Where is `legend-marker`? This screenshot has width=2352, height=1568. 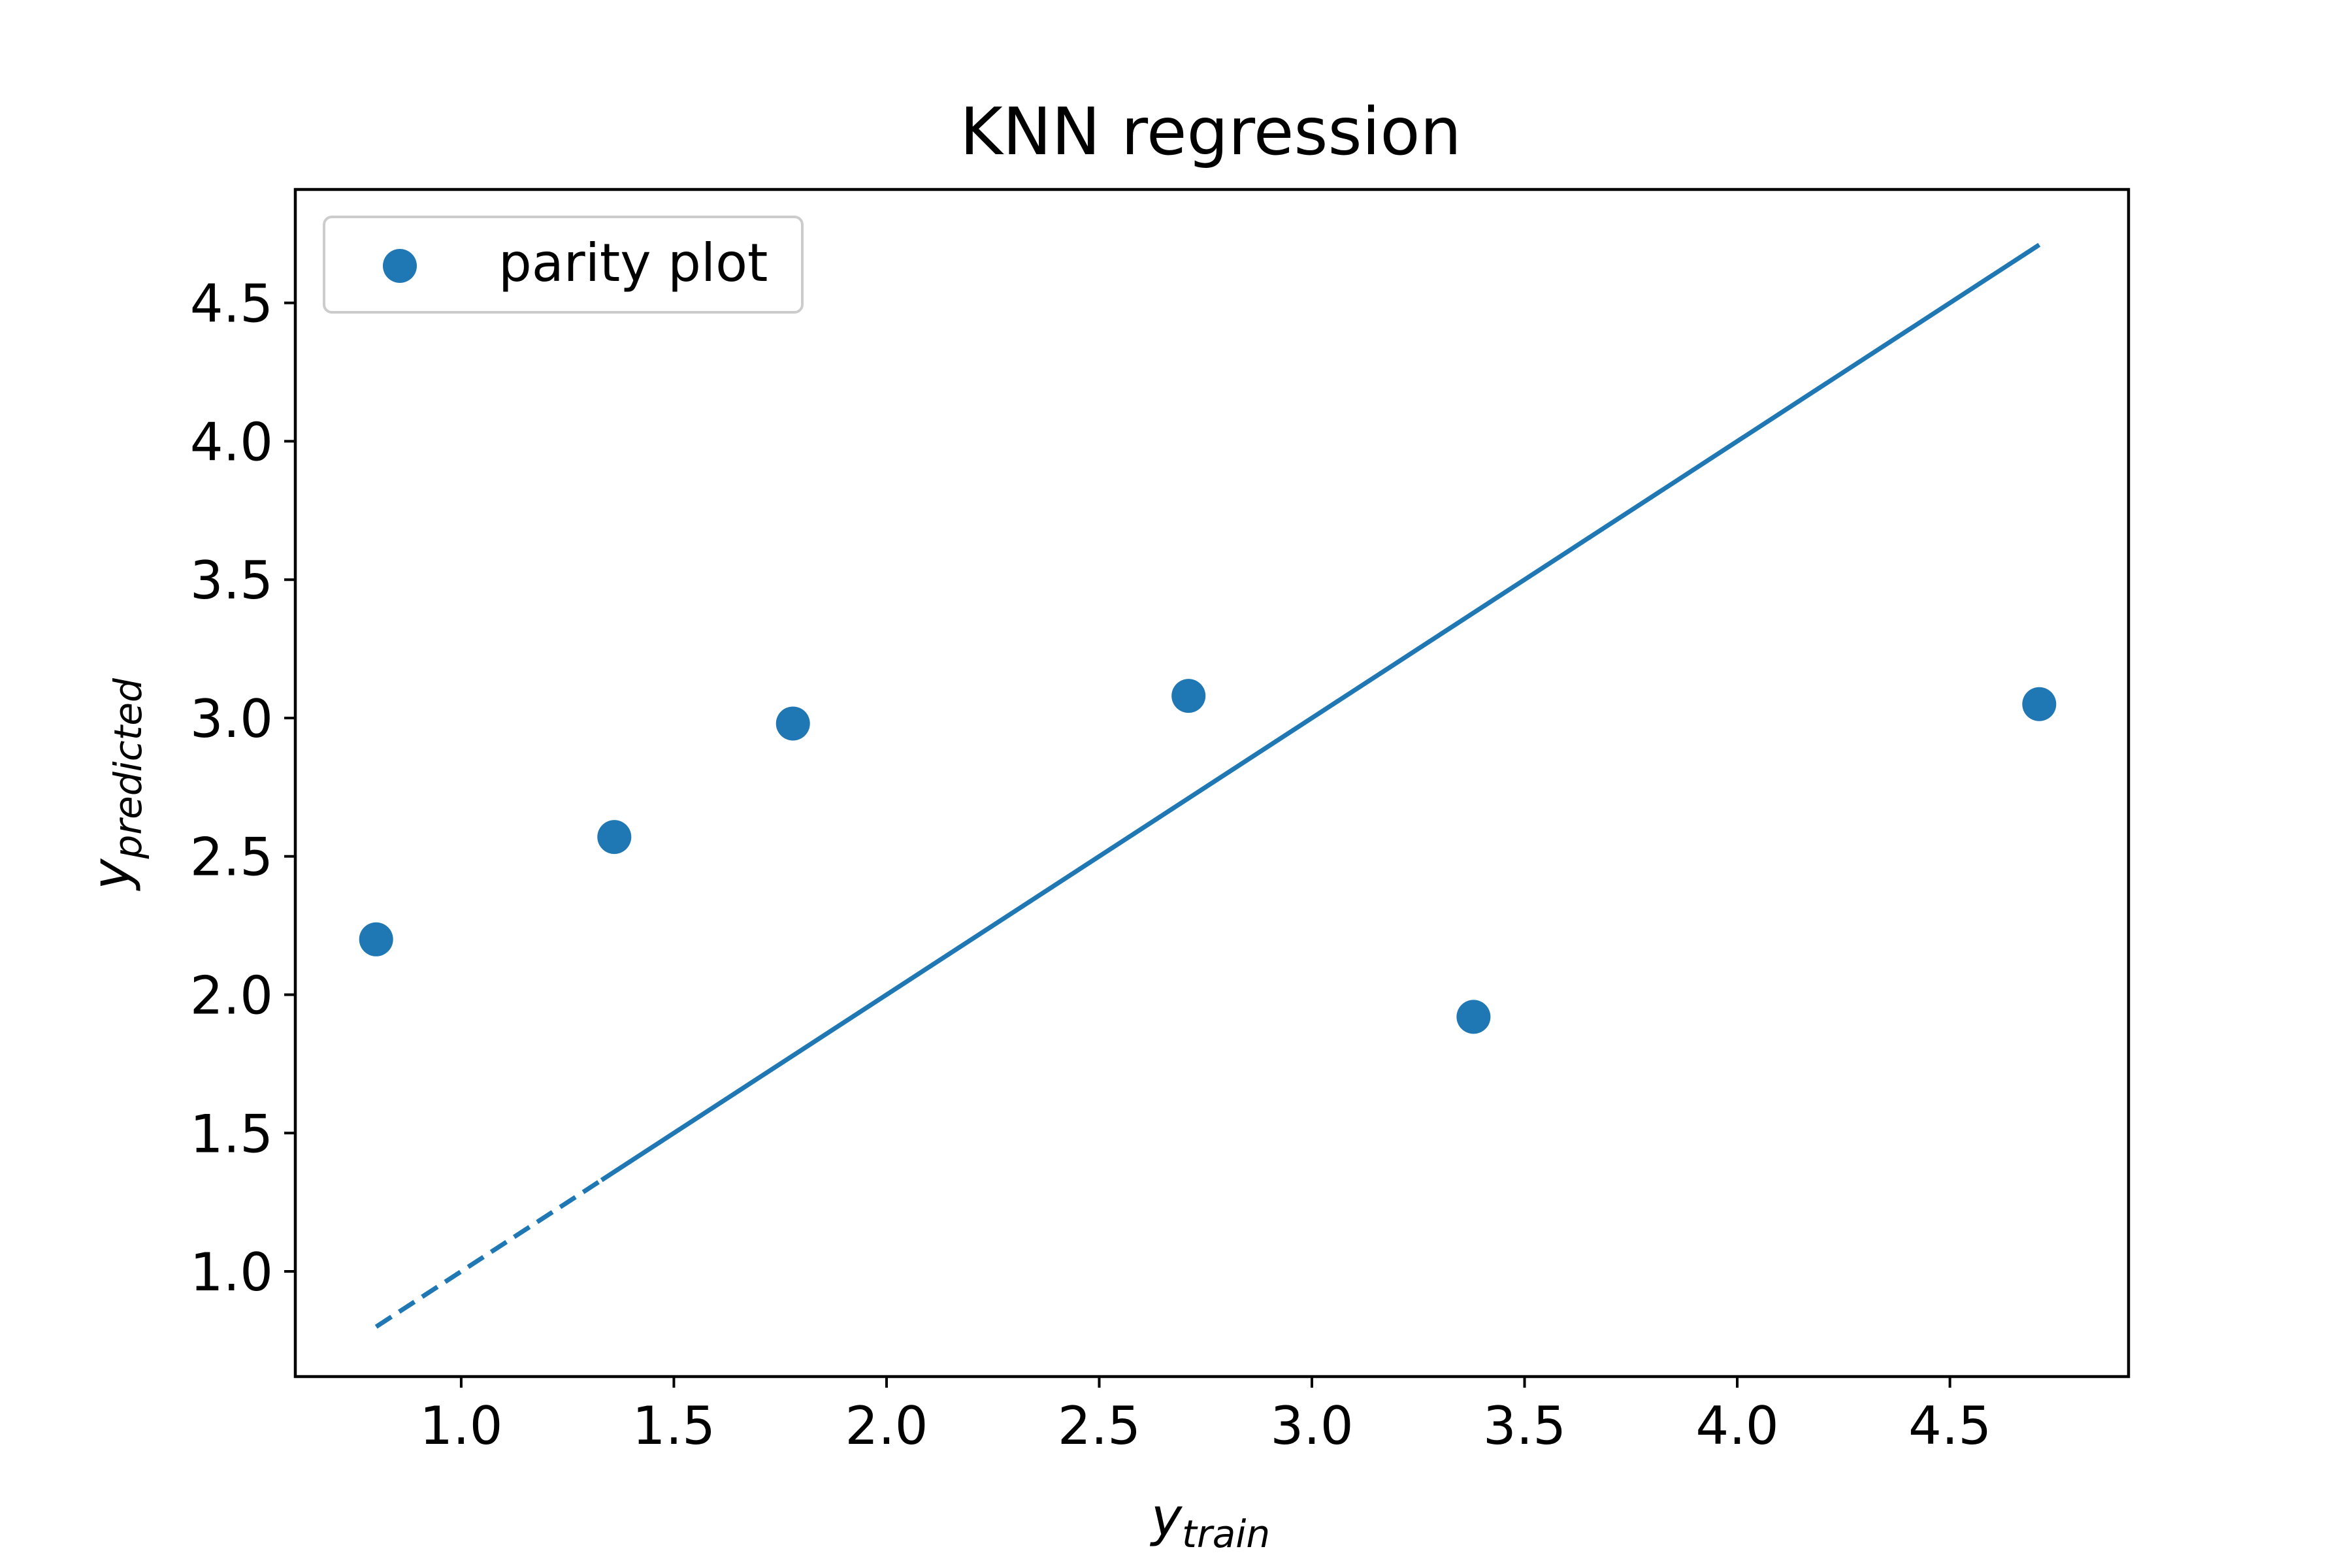 legend-marker is located at coordinates (400, 266).